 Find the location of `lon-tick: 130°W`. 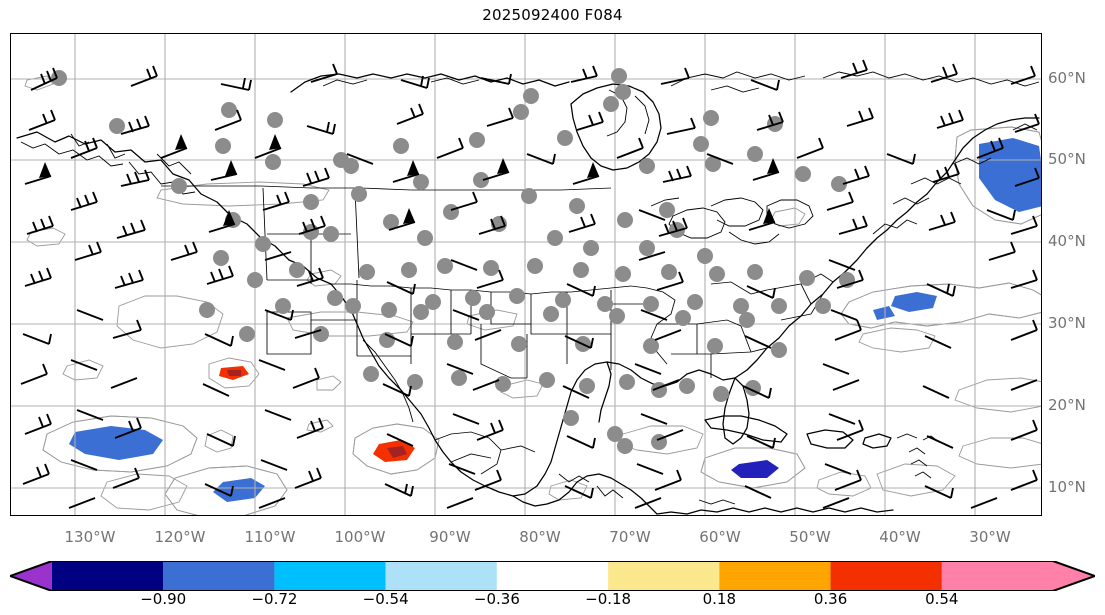

lon-tick: 130°W is located at coordinates (90, 537).